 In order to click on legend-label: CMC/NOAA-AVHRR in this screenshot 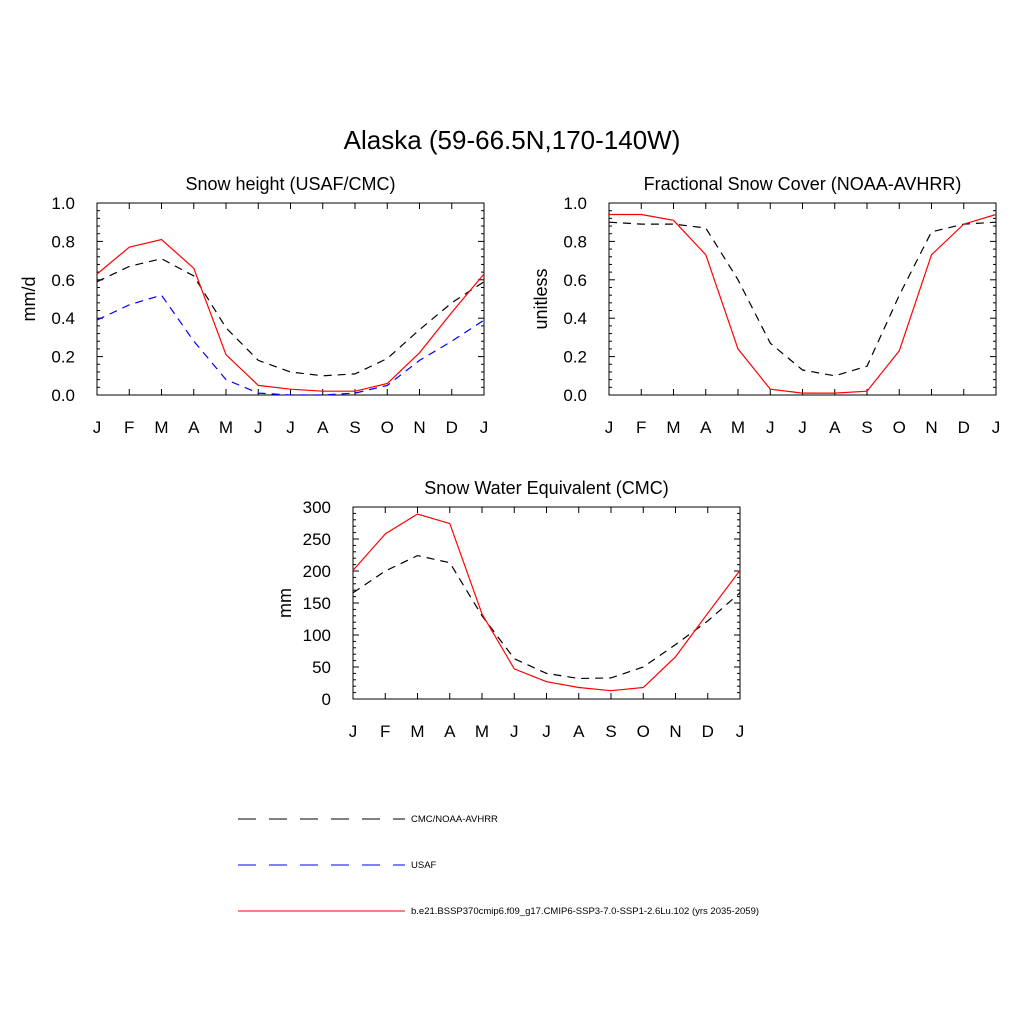, I will do `click(454, 819)`.